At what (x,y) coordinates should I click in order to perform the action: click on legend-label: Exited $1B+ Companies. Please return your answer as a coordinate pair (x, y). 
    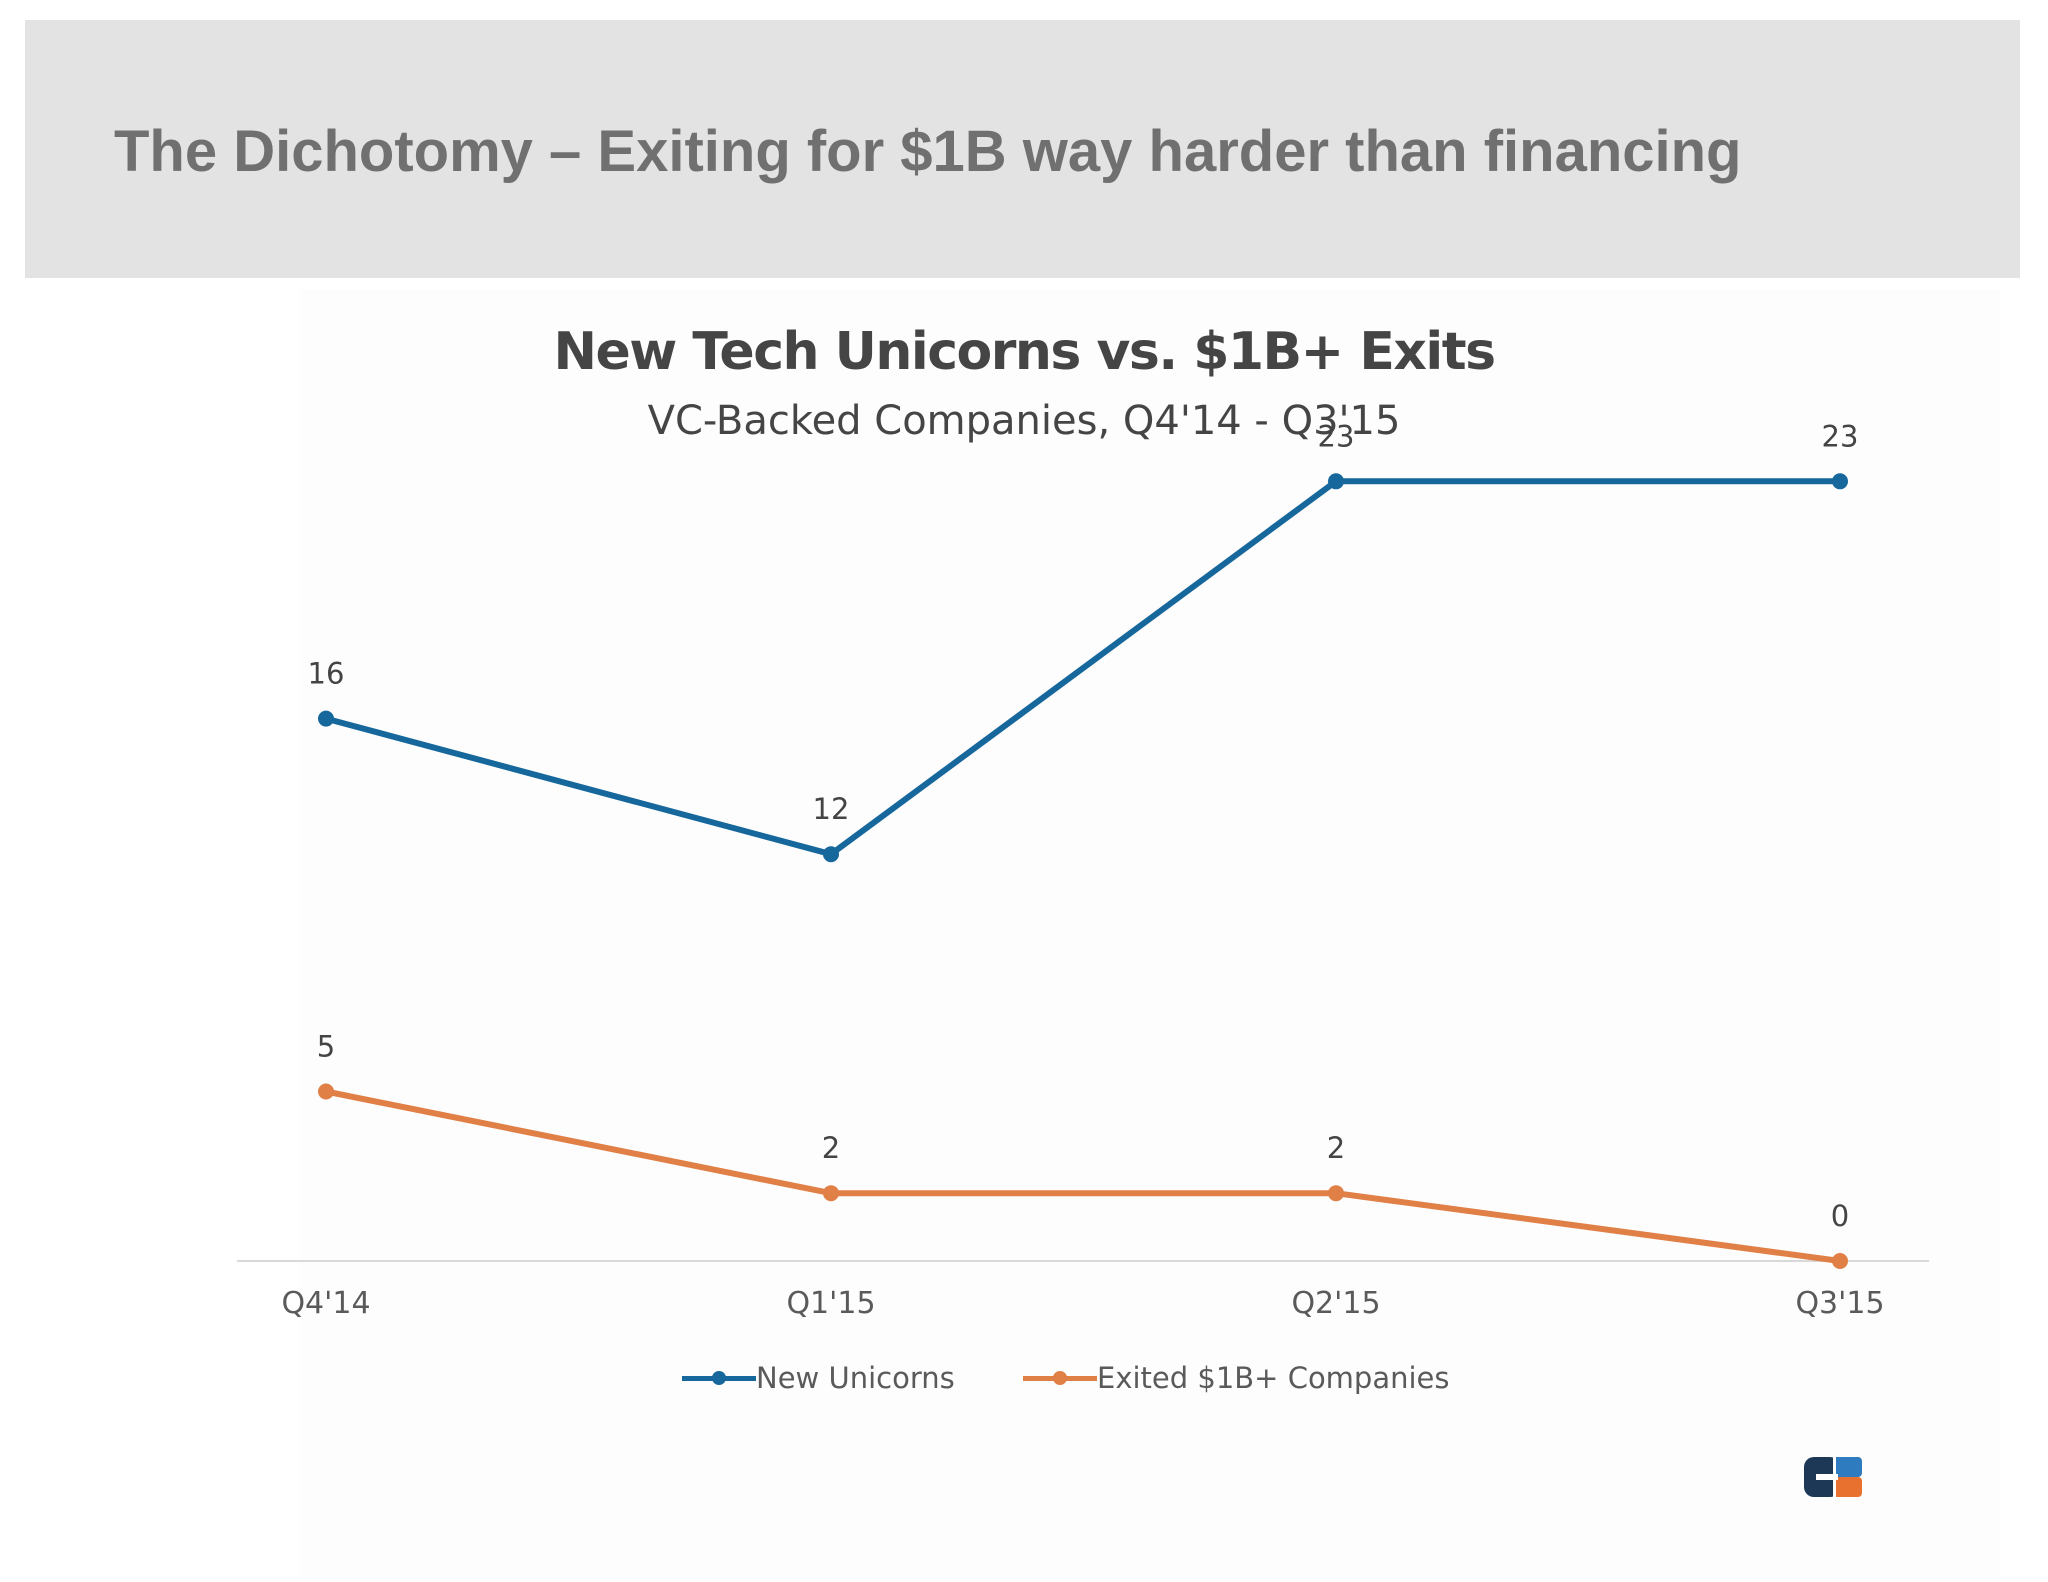
    Looking at the image, I should click on (1273, 1378).